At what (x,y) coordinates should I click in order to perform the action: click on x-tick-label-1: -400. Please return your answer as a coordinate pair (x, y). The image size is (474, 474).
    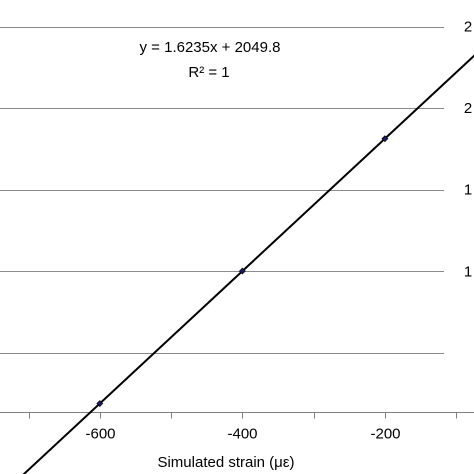
    Looking at the image, I should click on (242, 434).